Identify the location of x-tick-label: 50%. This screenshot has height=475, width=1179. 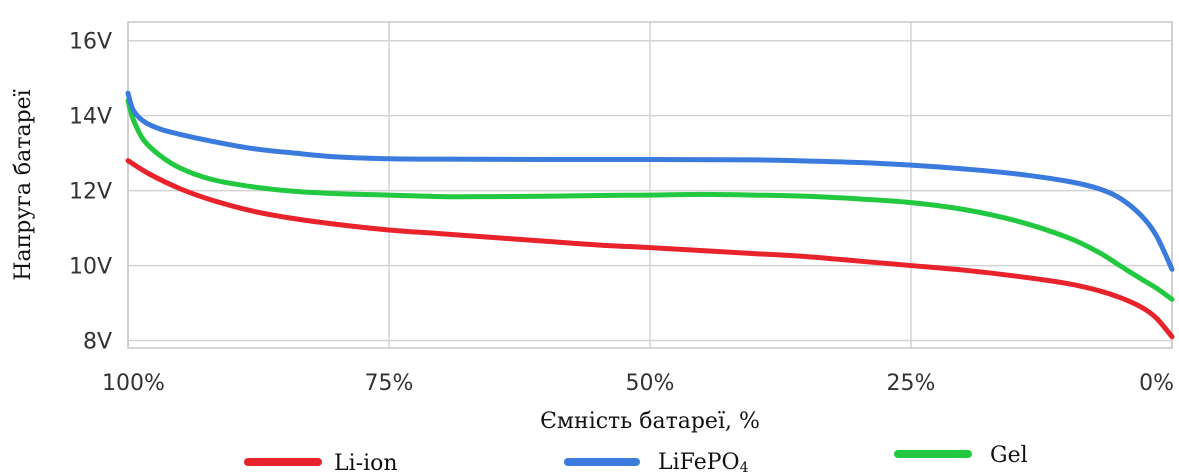
(650, 383).